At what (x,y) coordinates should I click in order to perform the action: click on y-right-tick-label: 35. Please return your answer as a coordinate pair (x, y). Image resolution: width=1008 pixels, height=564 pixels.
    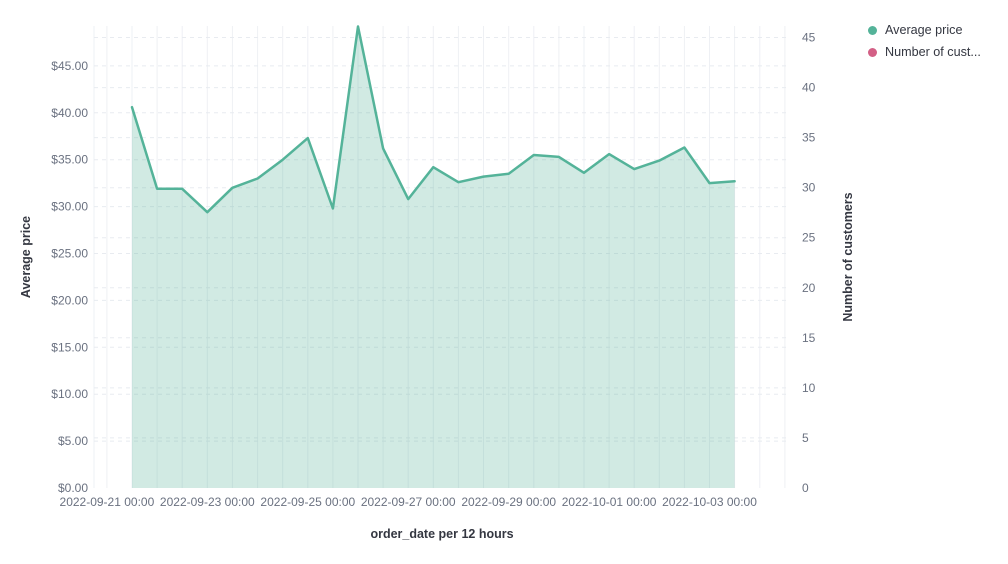
    Looking at the image, I should click on (809, 138).